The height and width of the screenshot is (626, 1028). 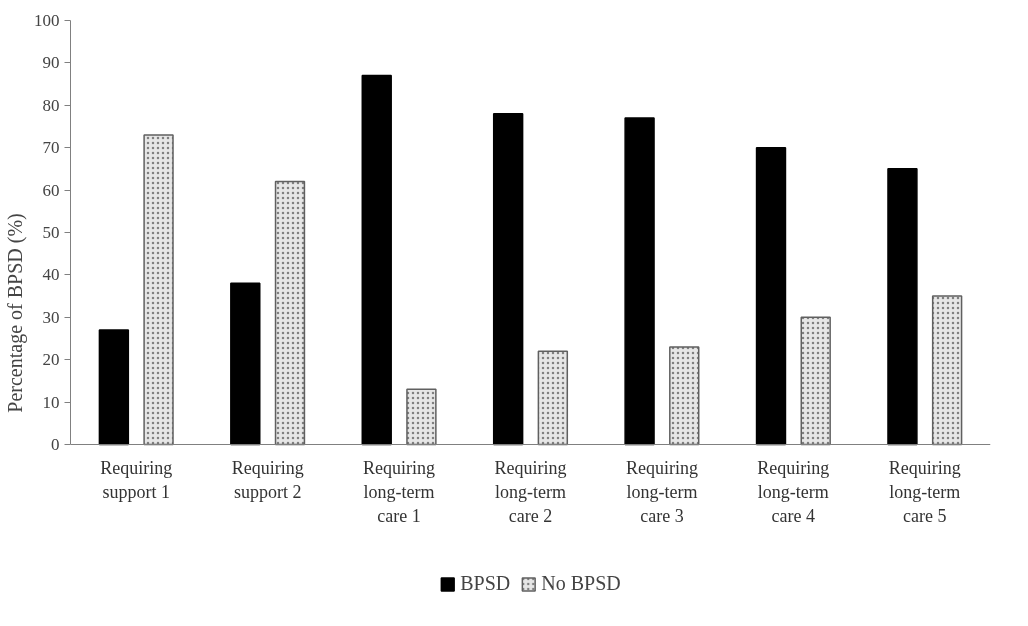 I want to click on x-tick-label: Requiring long-term care 2, so click(x=530, y=492).